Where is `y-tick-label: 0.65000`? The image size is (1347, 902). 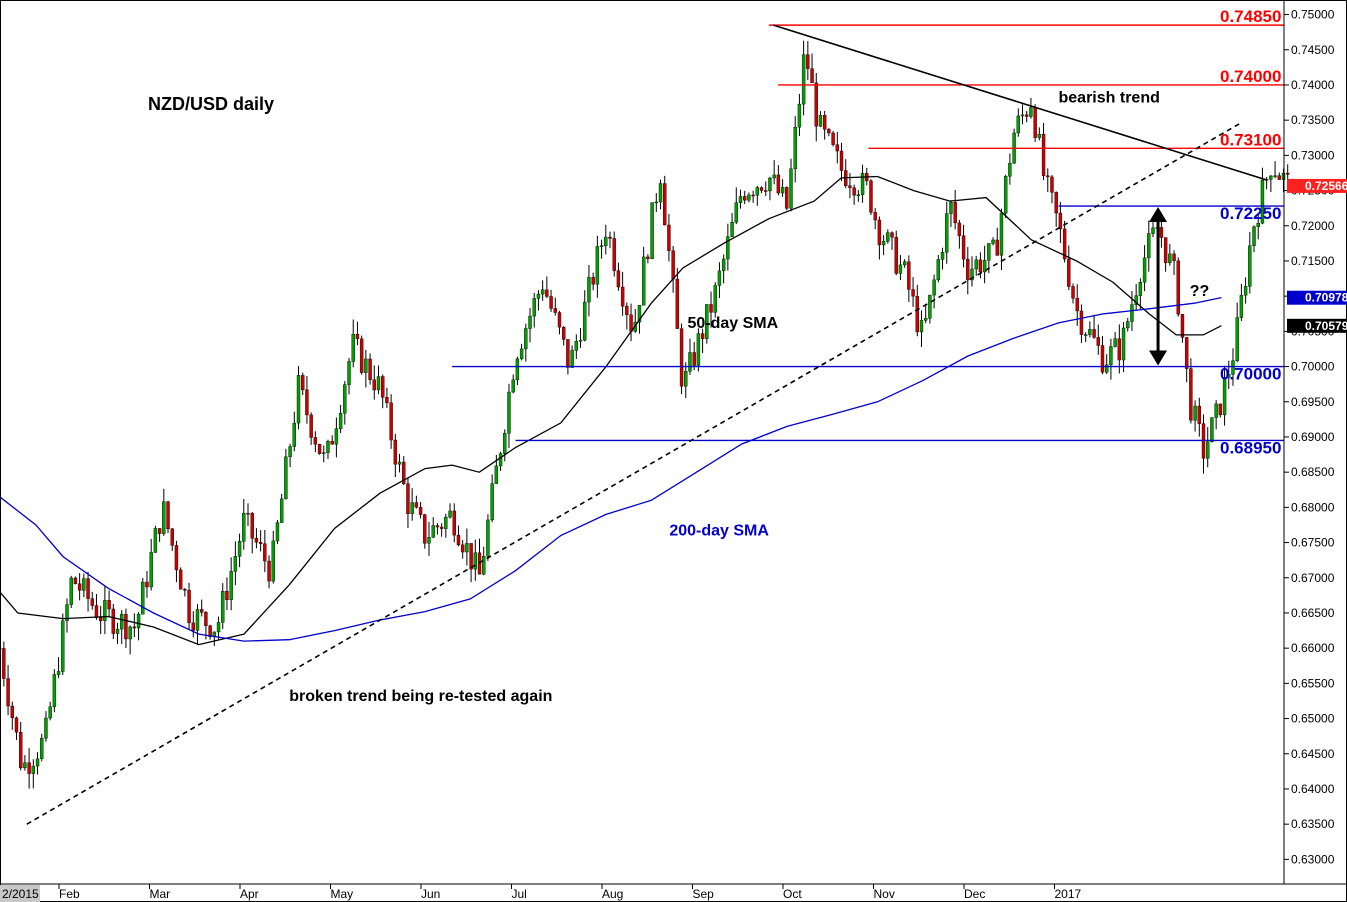 y-tick-label: 0.65000 is located at coordinates (1313, 719).